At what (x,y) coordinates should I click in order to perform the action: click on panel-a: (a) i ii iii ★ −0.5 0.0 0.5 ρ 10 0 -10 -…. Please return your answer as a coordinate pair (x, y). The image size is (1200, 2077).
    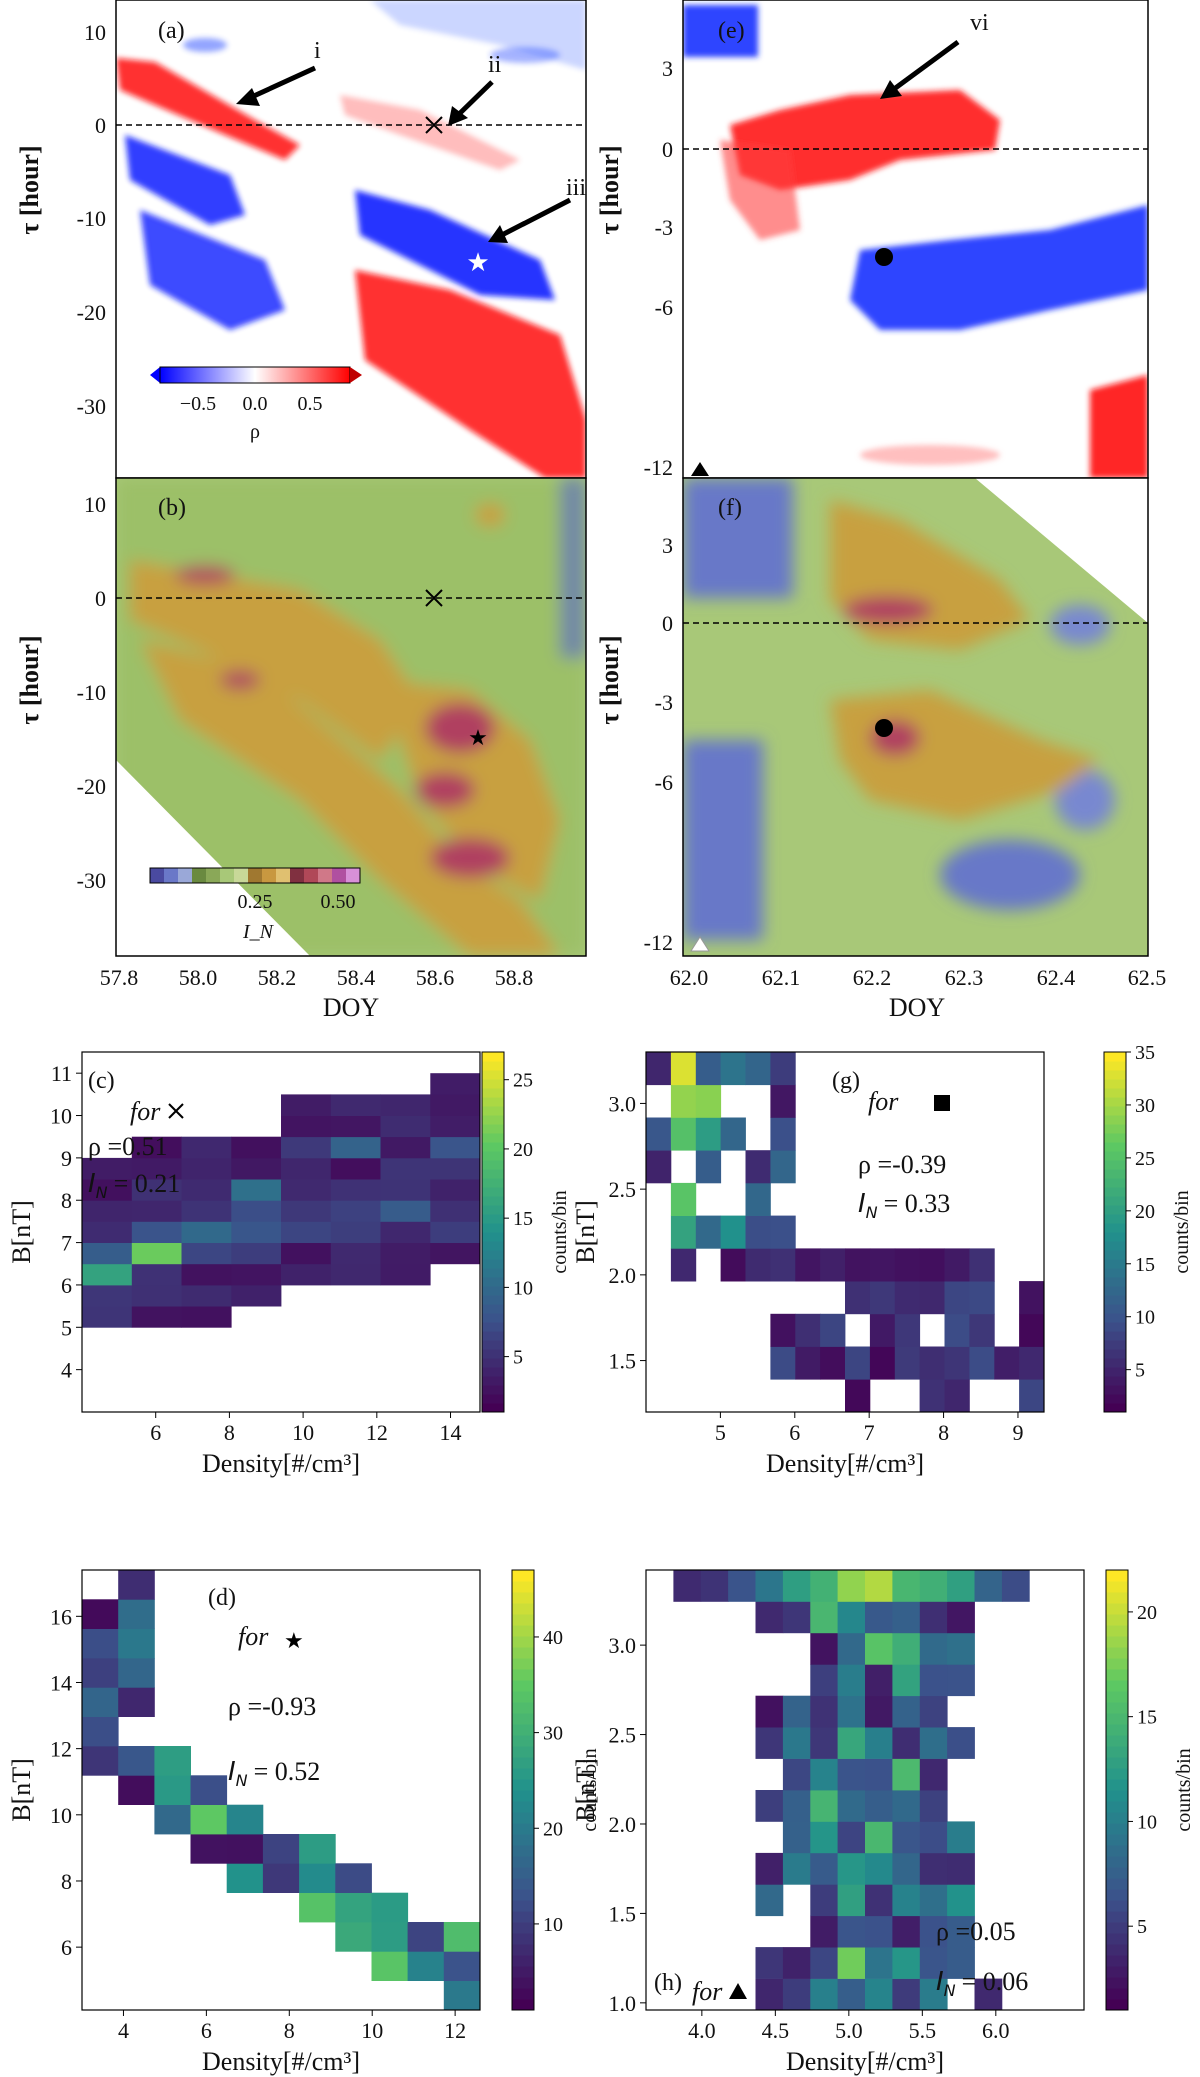
    Looking at the image, I should click on (301, 239).